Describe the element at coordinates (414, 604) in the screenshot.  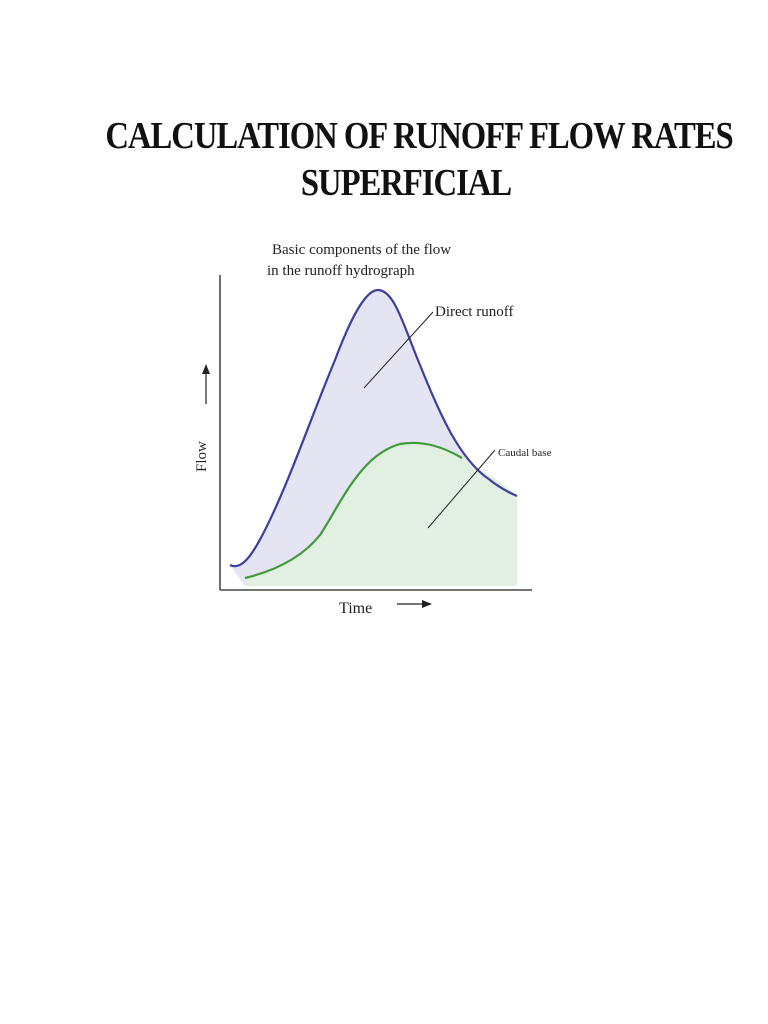
I see `x-axis-arrow-icon` at that location.